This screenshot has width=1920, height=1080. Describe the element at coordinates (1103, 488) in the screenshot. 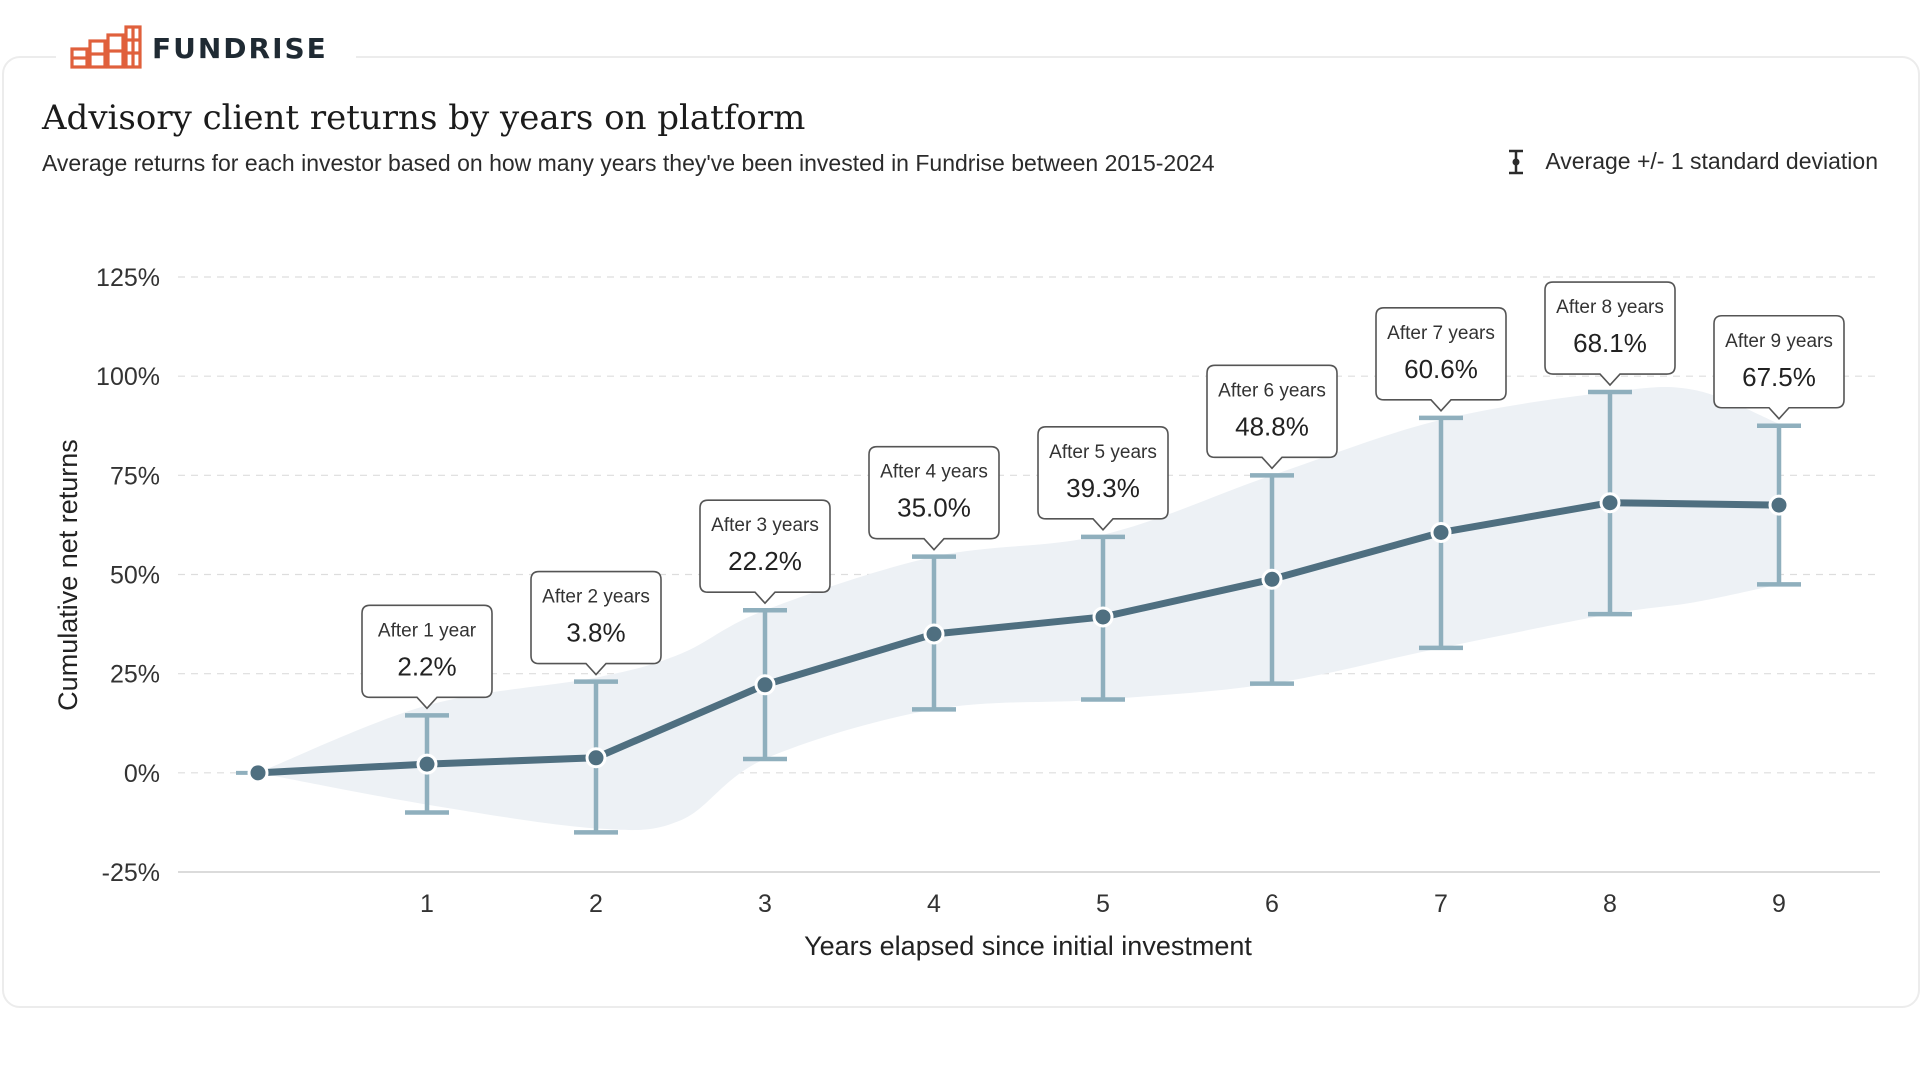

I see `callout-value: 39.3%` at that location.